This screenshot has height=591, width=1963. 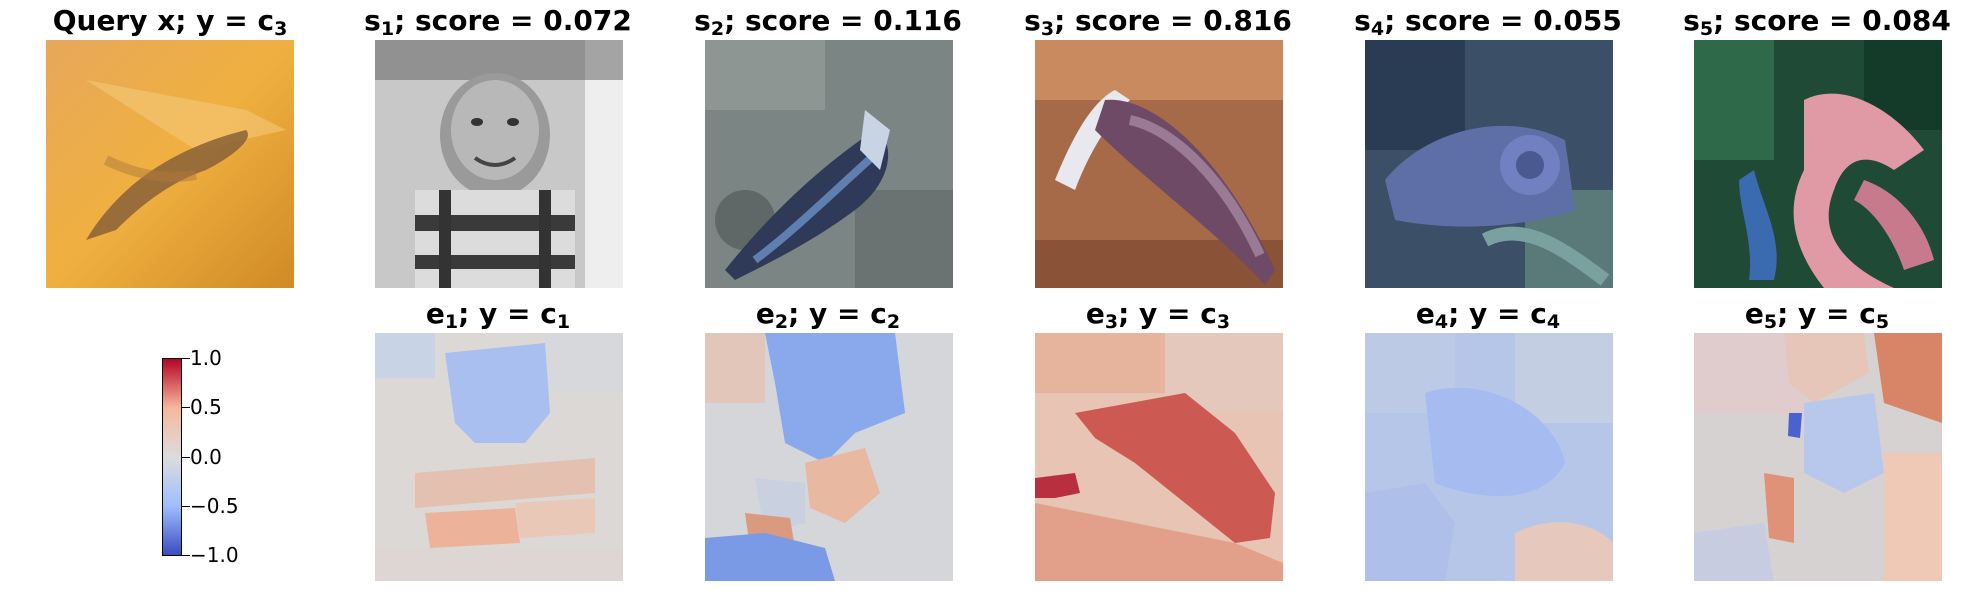 I want to click on sample-title-2: s2; score = 0.116, so click(x=828, y=22).